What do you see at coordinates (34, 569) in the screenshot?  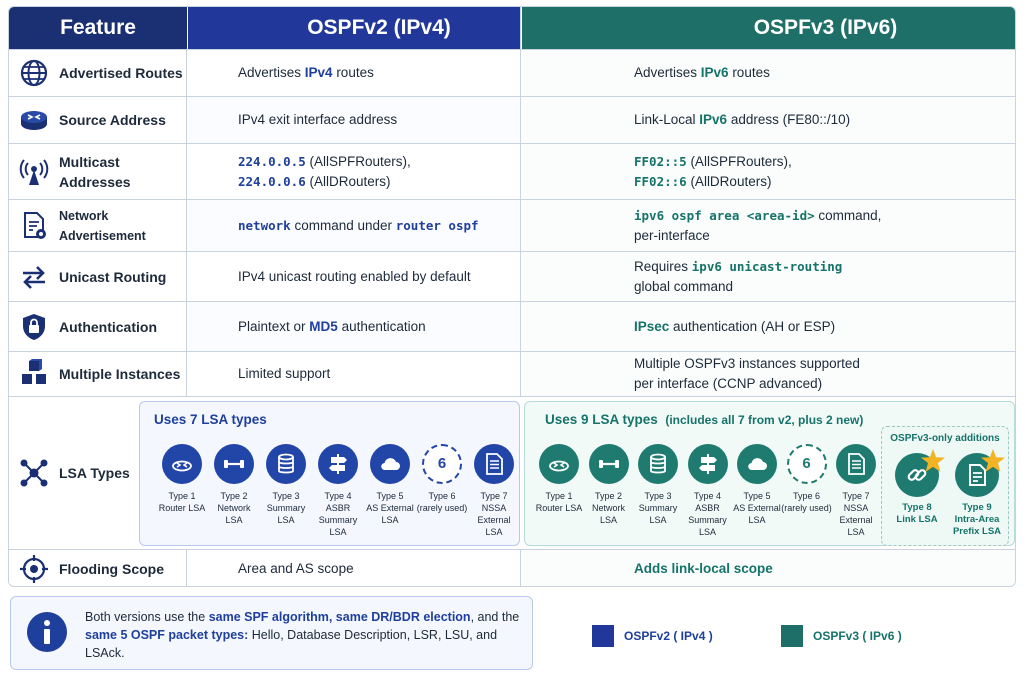 I see `target-icon` at bounding box center [34, 569].